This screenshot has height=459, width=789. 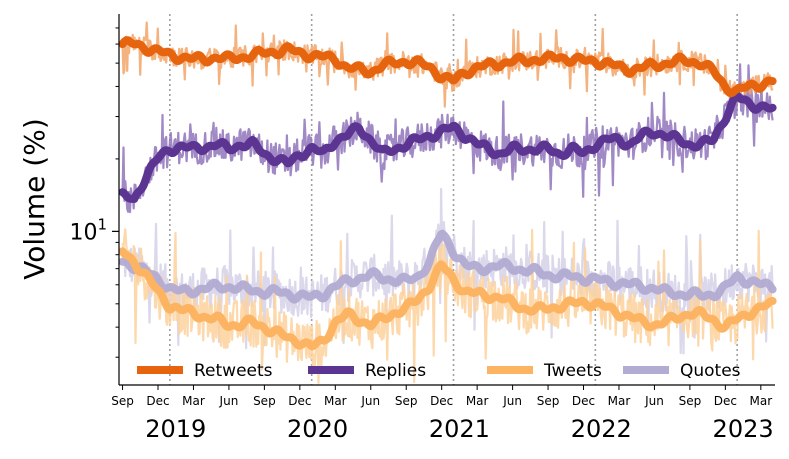 What do you see at coordinates (88, 230) in the screenshot?
I see `y-tick-label: 101` at bounding box center [88, 230].